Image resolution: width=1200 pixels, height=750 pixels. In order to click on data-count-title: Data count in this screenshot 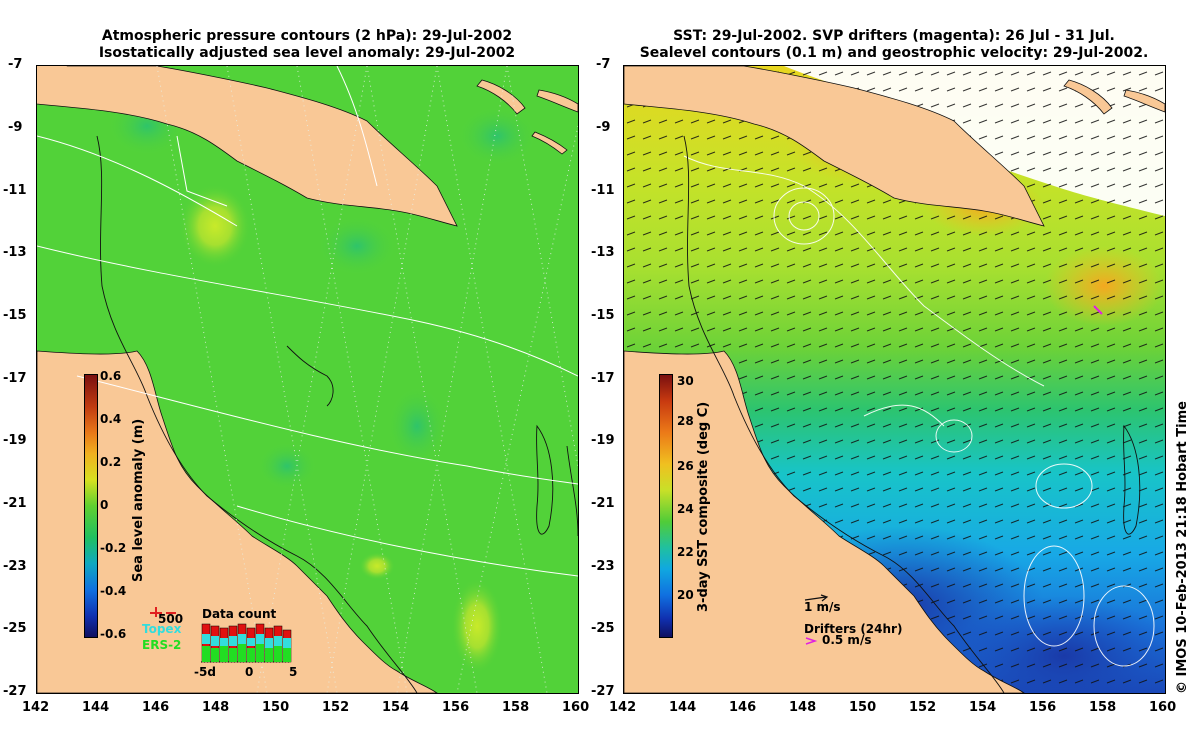, I will do `click(239, 614)`.